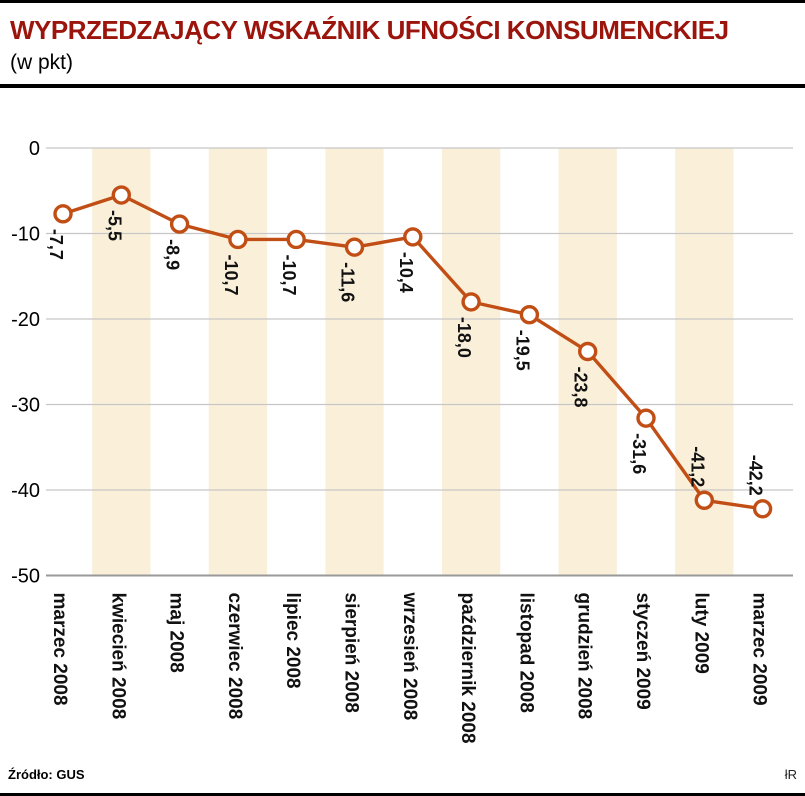 Image resolution: width=805 pixels, height=796 pixels. Describe the element at coordinates (292, 640) in the screenshot. I see `x-tick-label: lipiec 2008` at that location.